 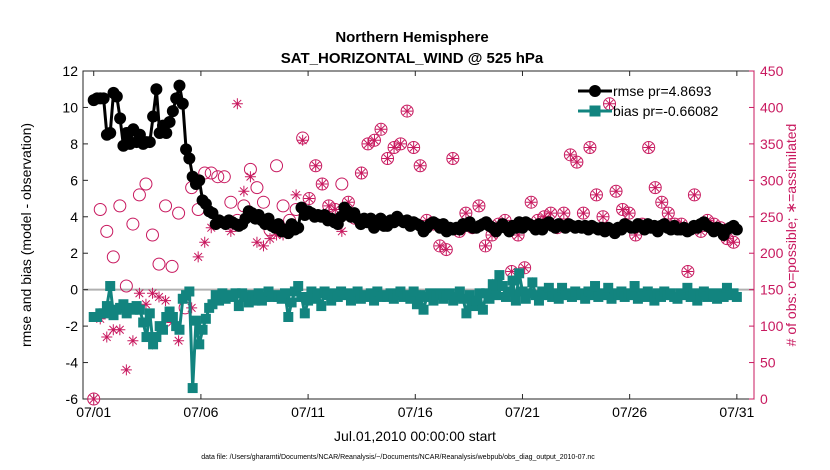 What do you see at coordinates (772, 144) in the screenshot?
I see `y-right-tick-label: 350` at bounding box center [772, 144].